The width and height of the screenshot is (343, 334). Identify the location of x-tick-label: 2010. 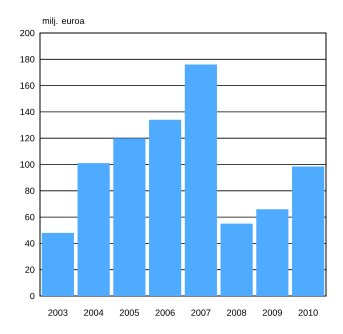
(308, 312).